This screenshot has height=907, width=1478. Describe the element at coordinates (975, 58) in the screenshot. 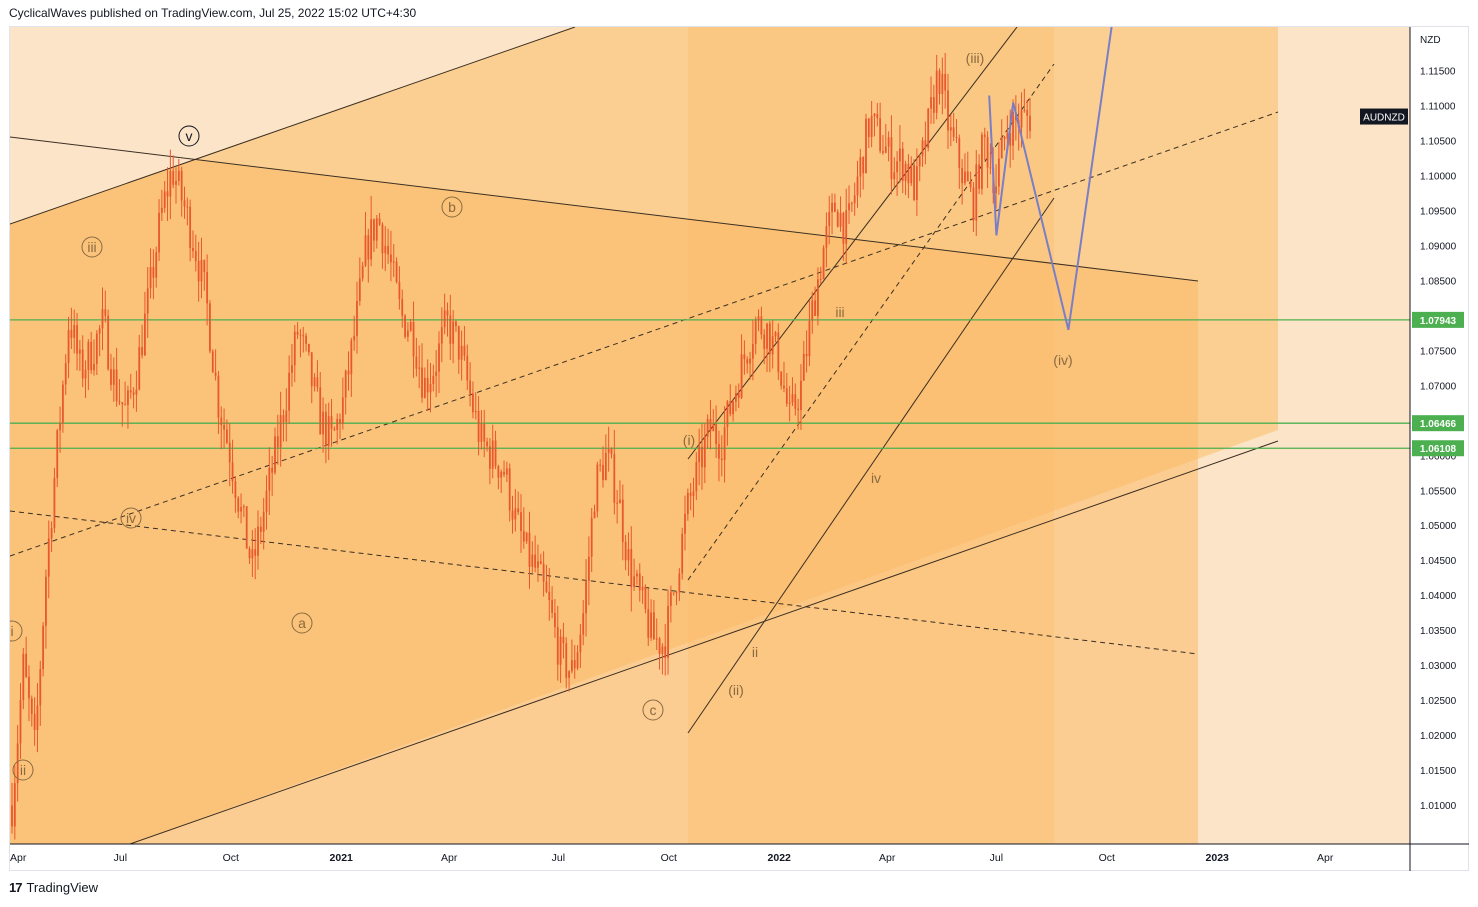

I see `wave-label-text: (iii)` at that location.